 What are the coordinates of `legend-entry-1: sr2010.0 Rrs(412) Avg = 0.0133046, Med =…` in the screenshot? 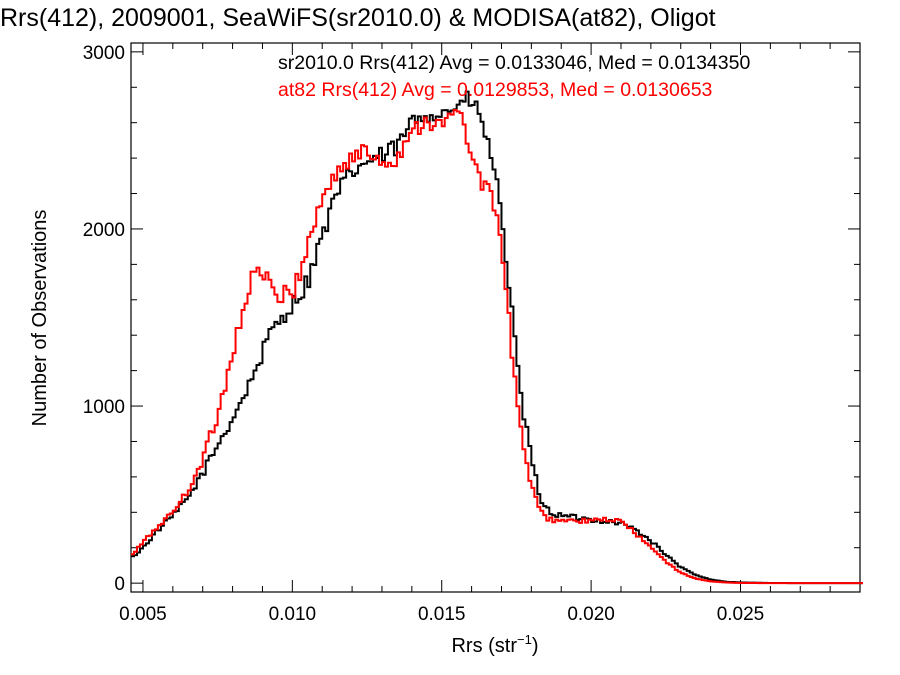 It's located at (514, 63).